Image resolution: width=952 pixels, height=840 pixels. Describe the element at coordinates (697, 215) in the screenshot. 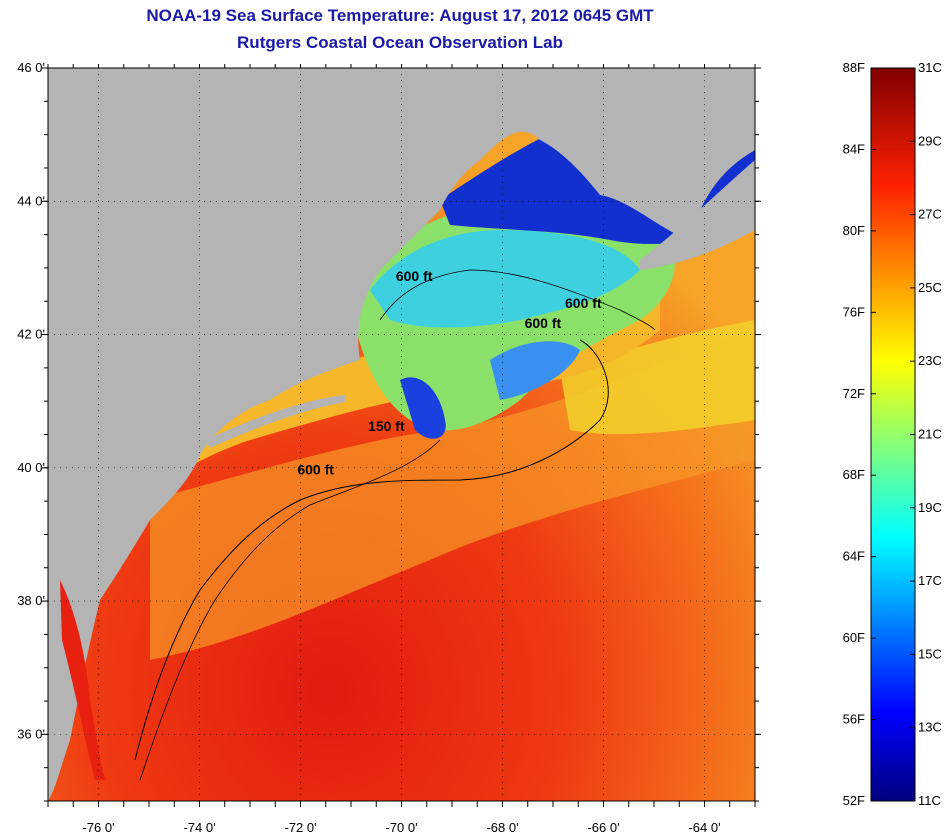

I see `nova-scotia` at that location.